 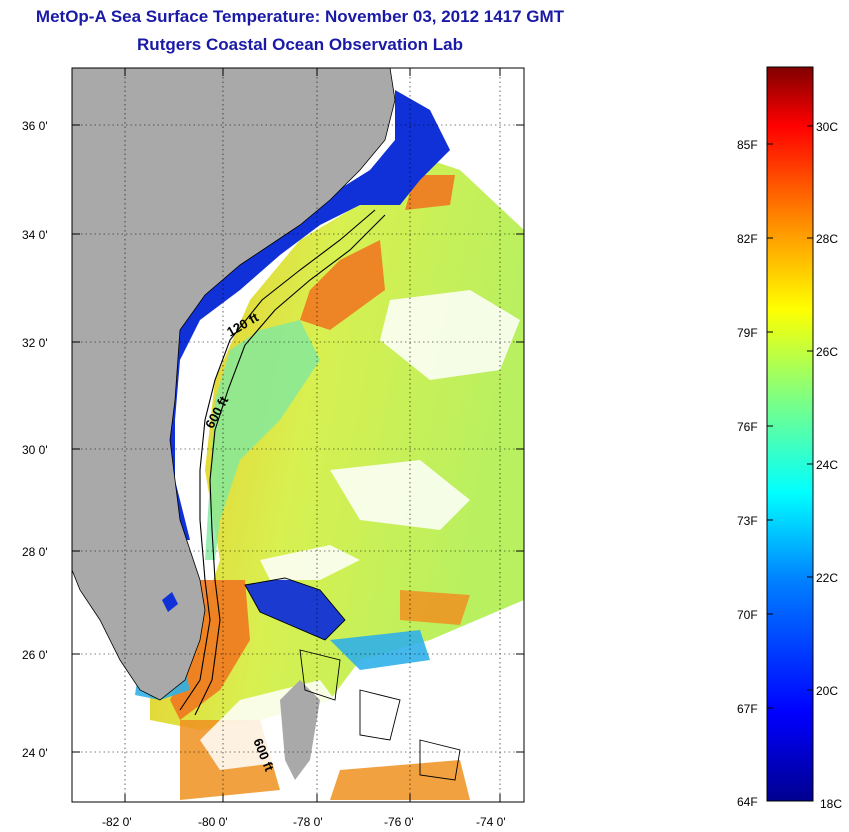 I want to click on colorbar-f-67: 67F, so click(x=747, y=709).